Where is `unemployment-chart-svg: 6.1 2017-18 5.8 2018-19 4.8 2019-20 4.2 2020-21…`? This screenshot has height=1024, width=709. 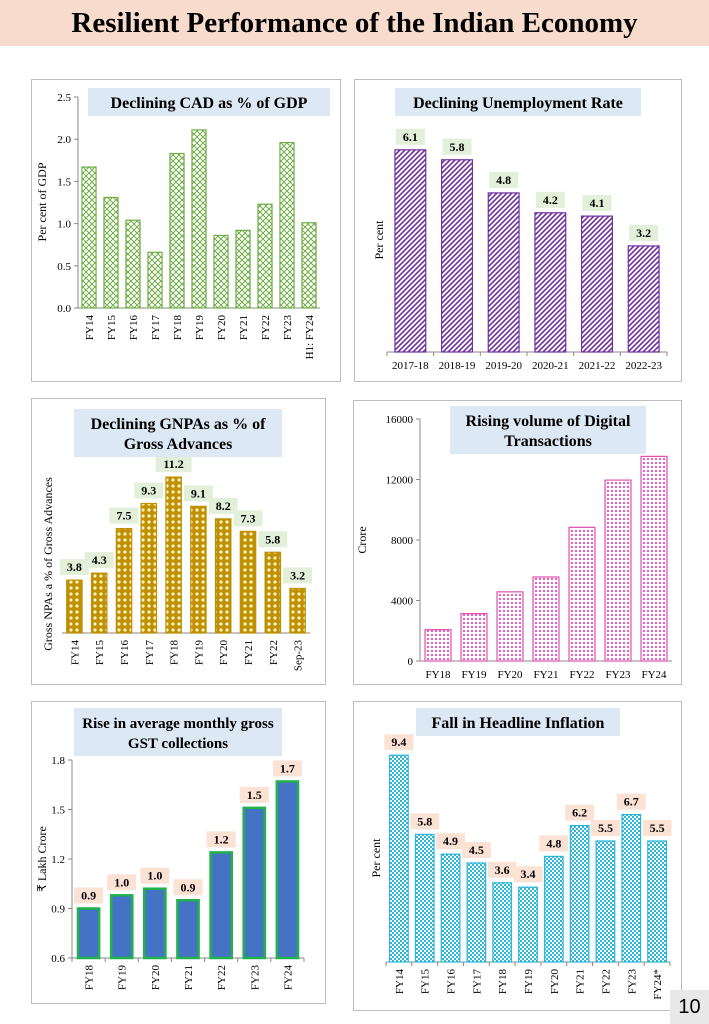 unemployment-chart-svg: 6.1 2017-18 5.8 2018-19 4.8 2019-20 4.2 2020-21… is located at coordinates (520, 230).